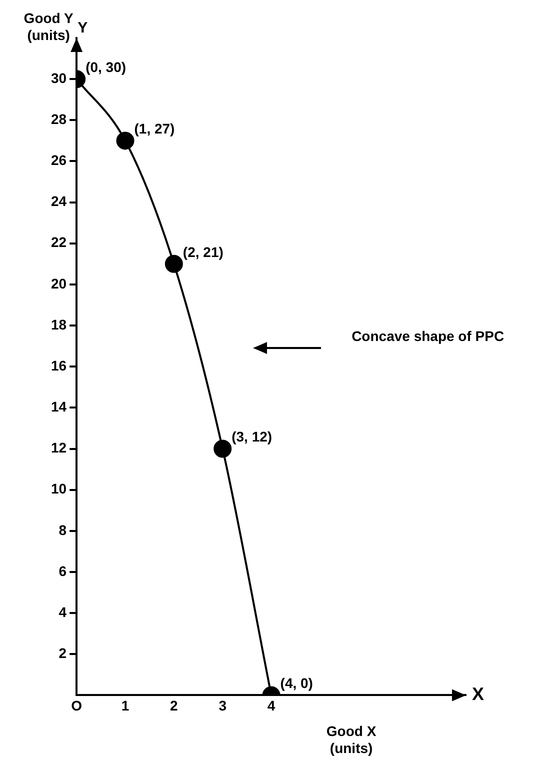  Describe the element at coordinates (62, 652) in the screenshot. I see `y-tick-label: 2` at that location.